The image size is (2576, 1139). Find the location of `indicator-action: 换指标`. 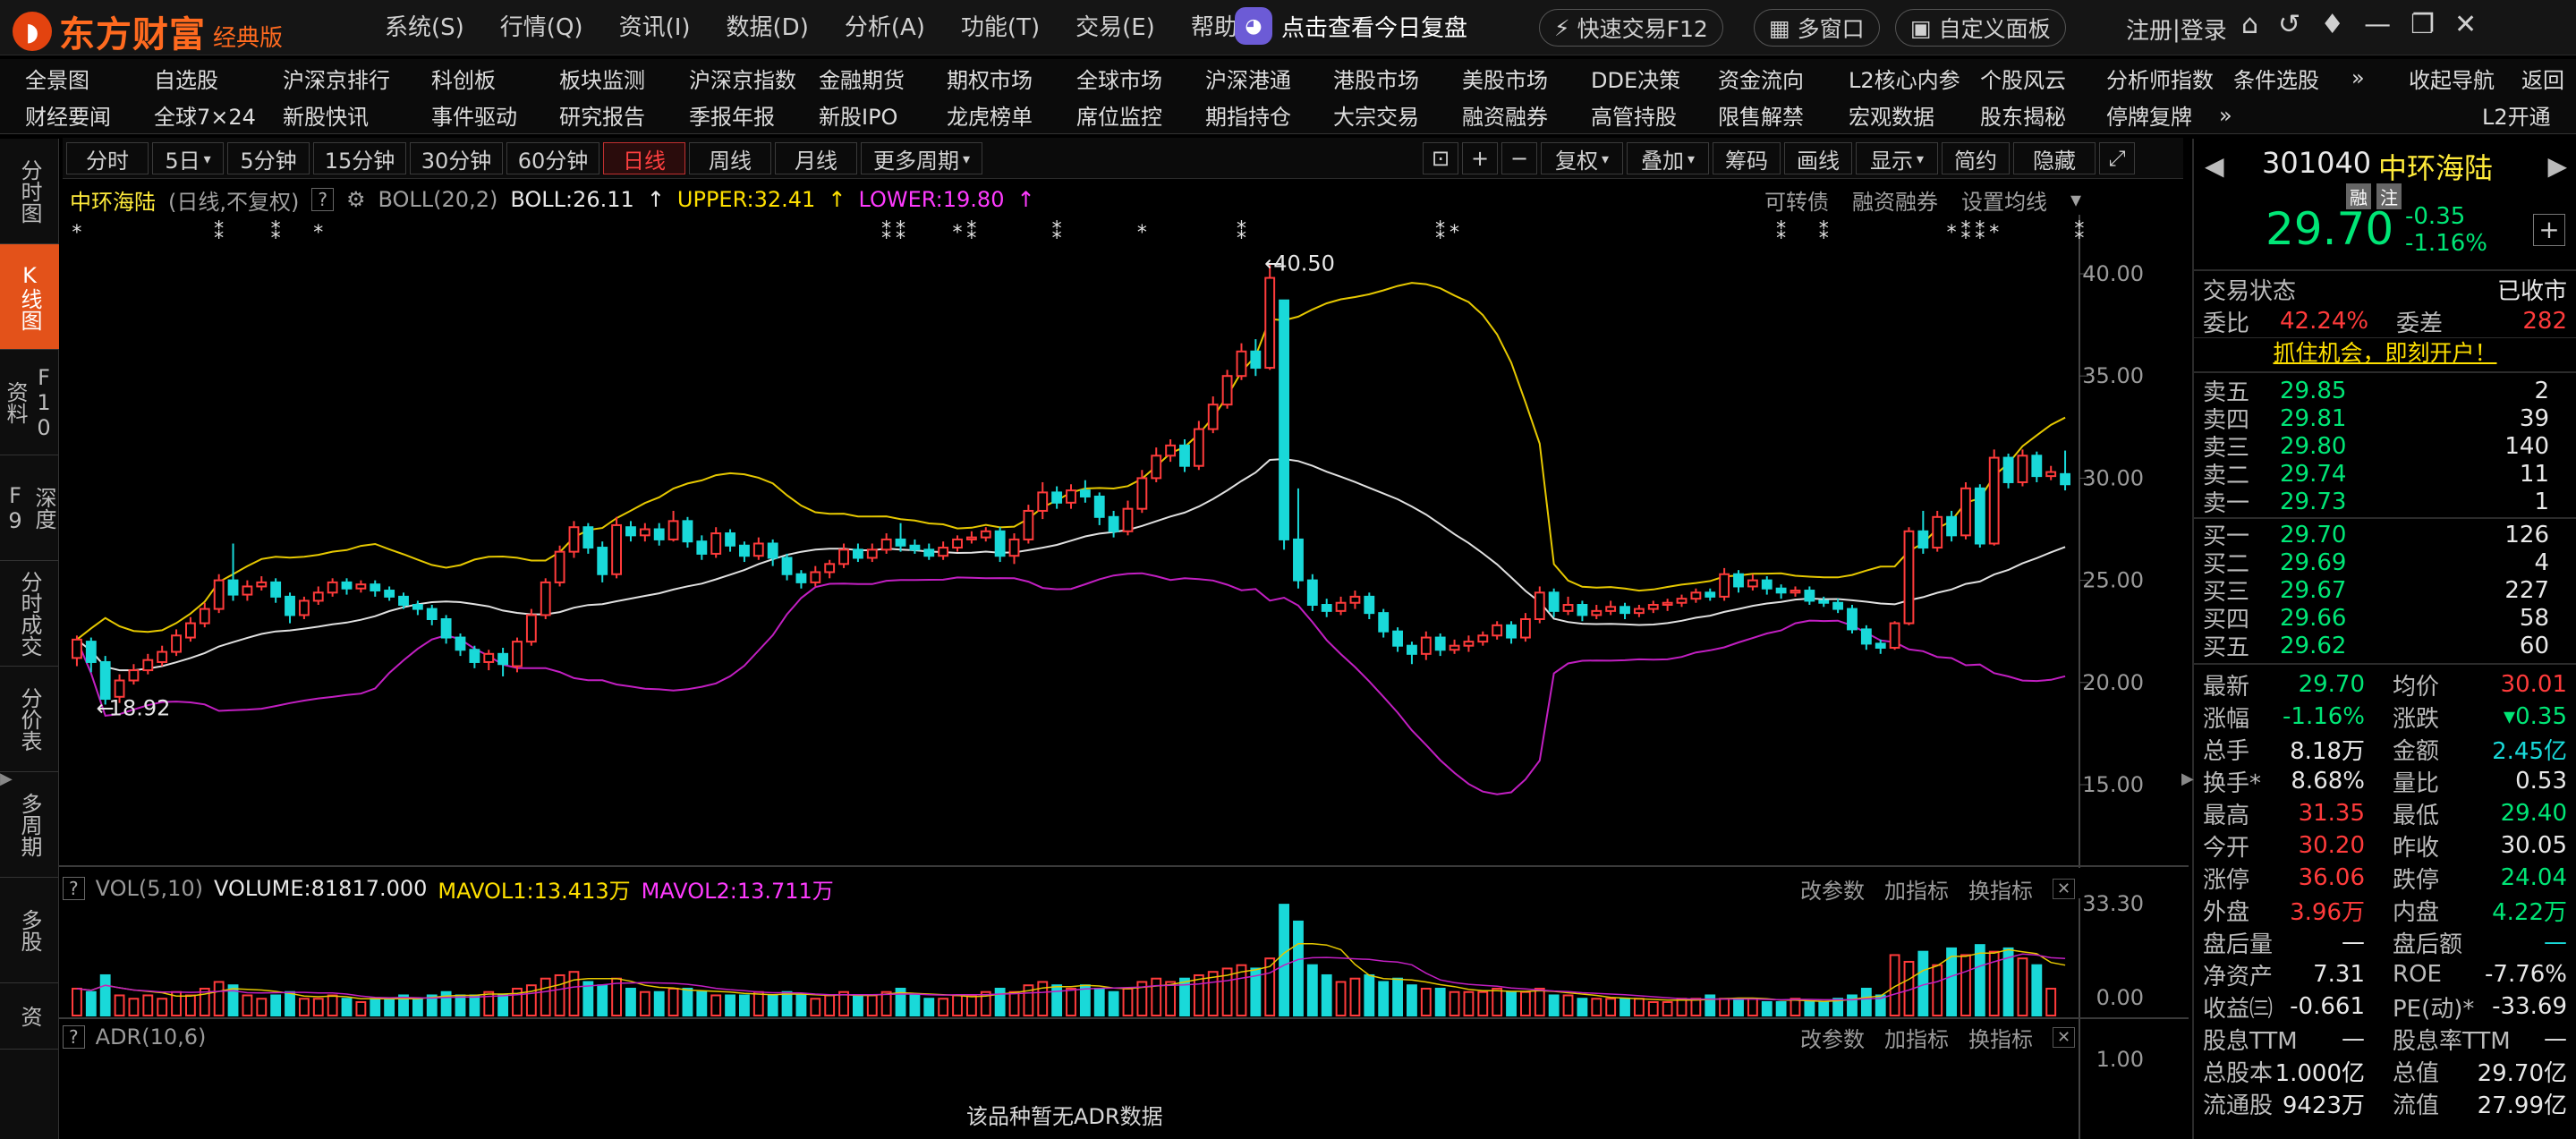

indicator-action: 换指标 is located at coordinates (2000, 1039).